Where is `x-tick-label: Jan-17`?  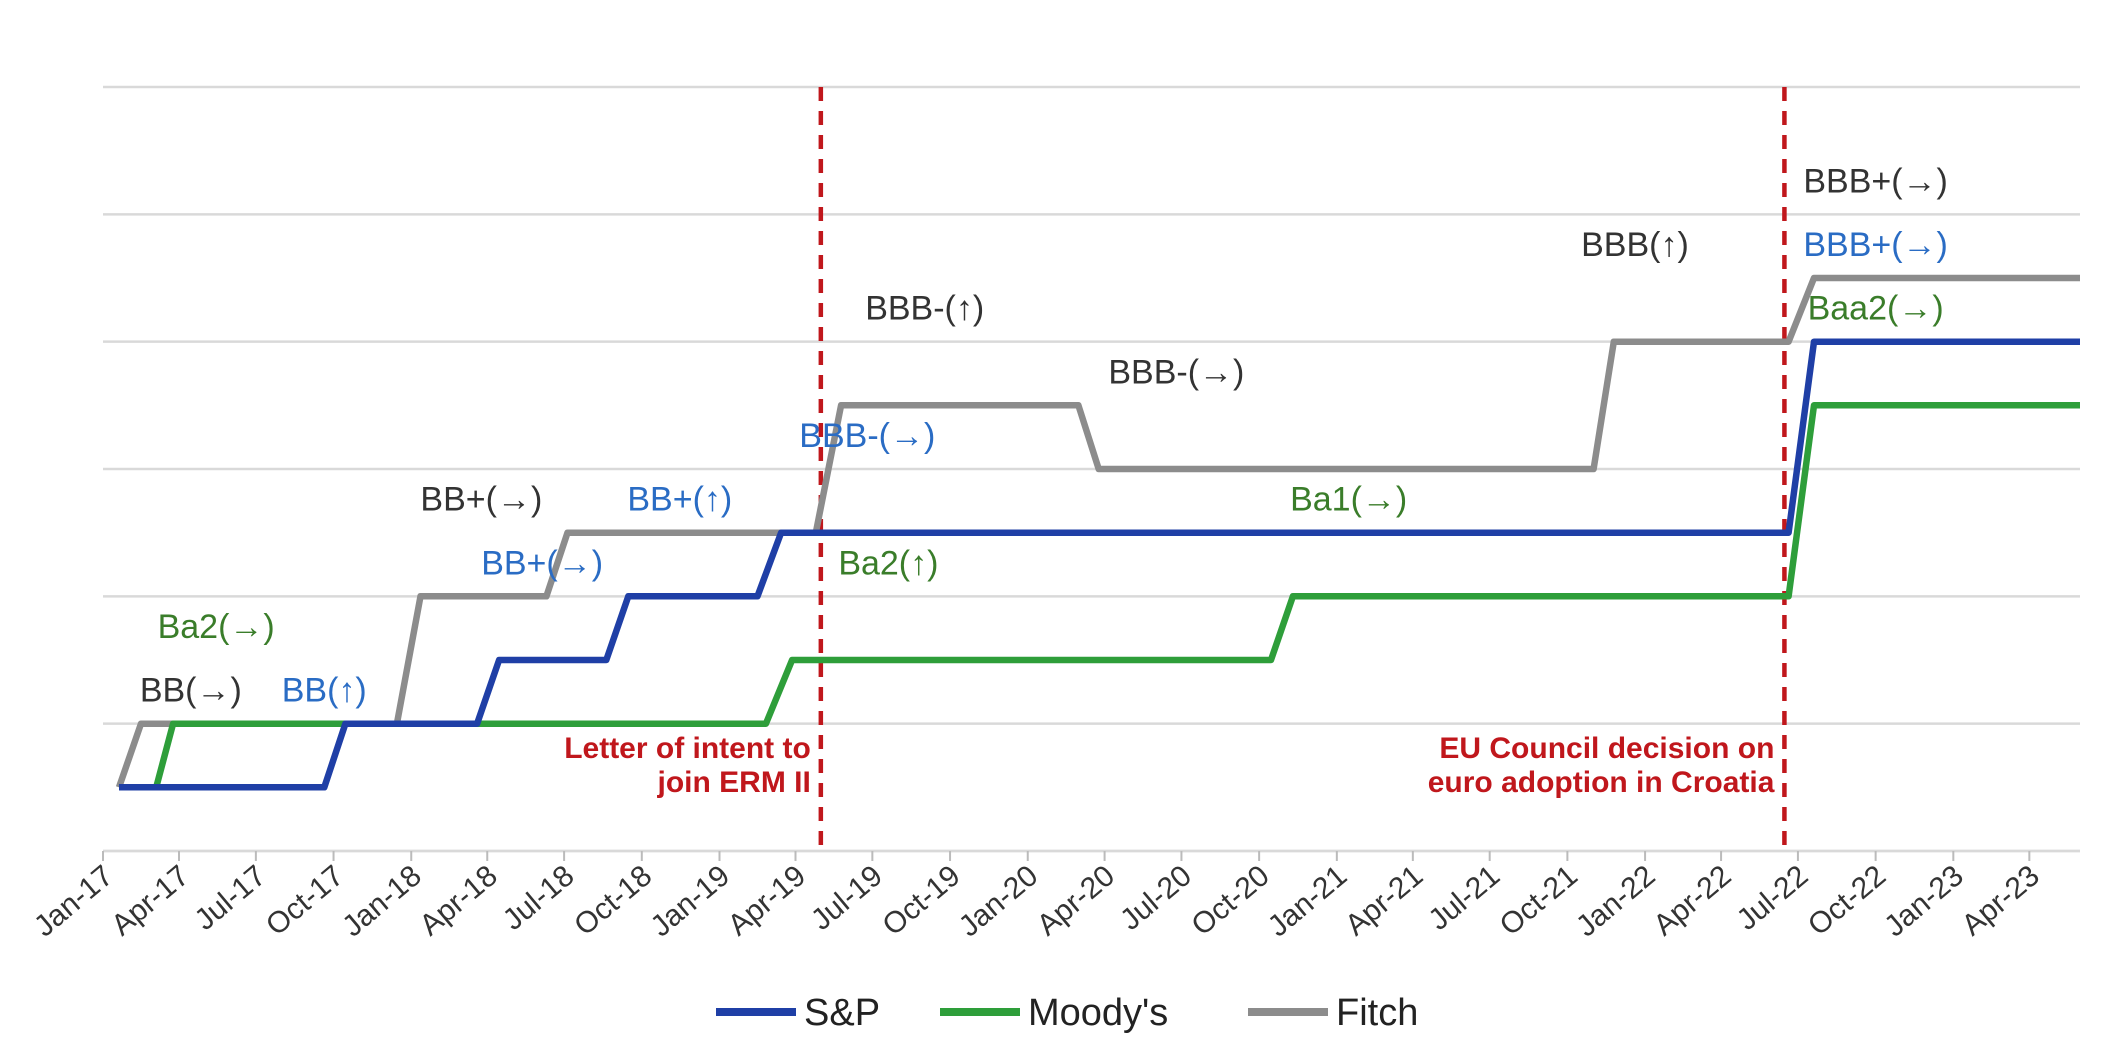 x-tick-label: Jan-17 is located at coordinates (73, 901).